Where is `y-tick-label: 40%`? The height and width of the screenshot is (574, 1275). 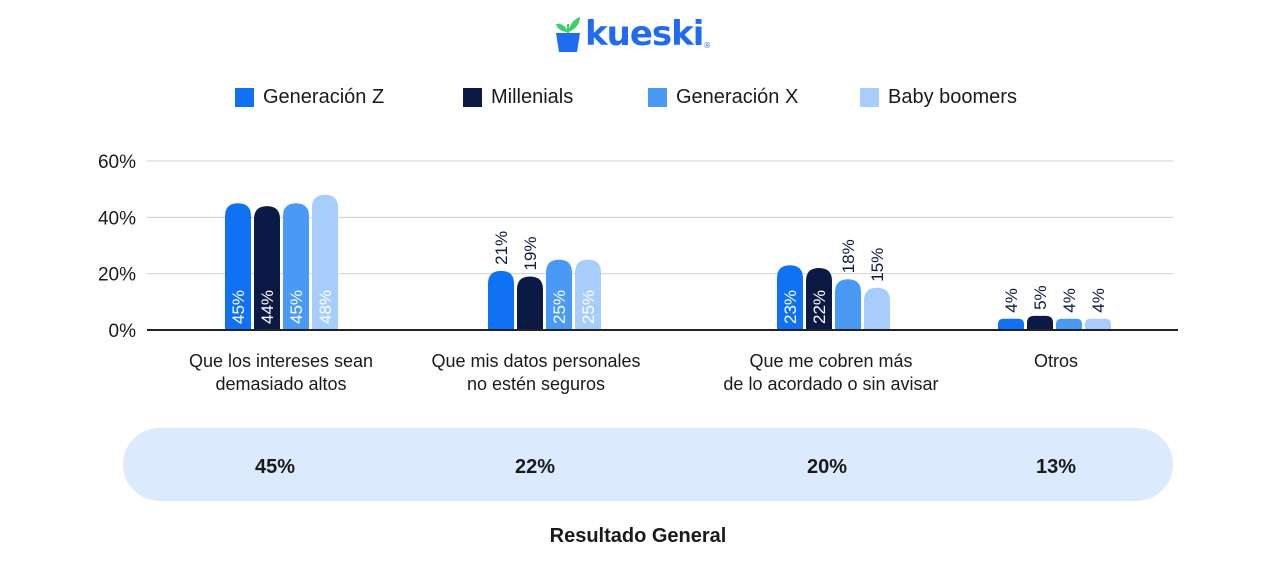 y-tick-label: 40% is located at coordinates (117, 218).